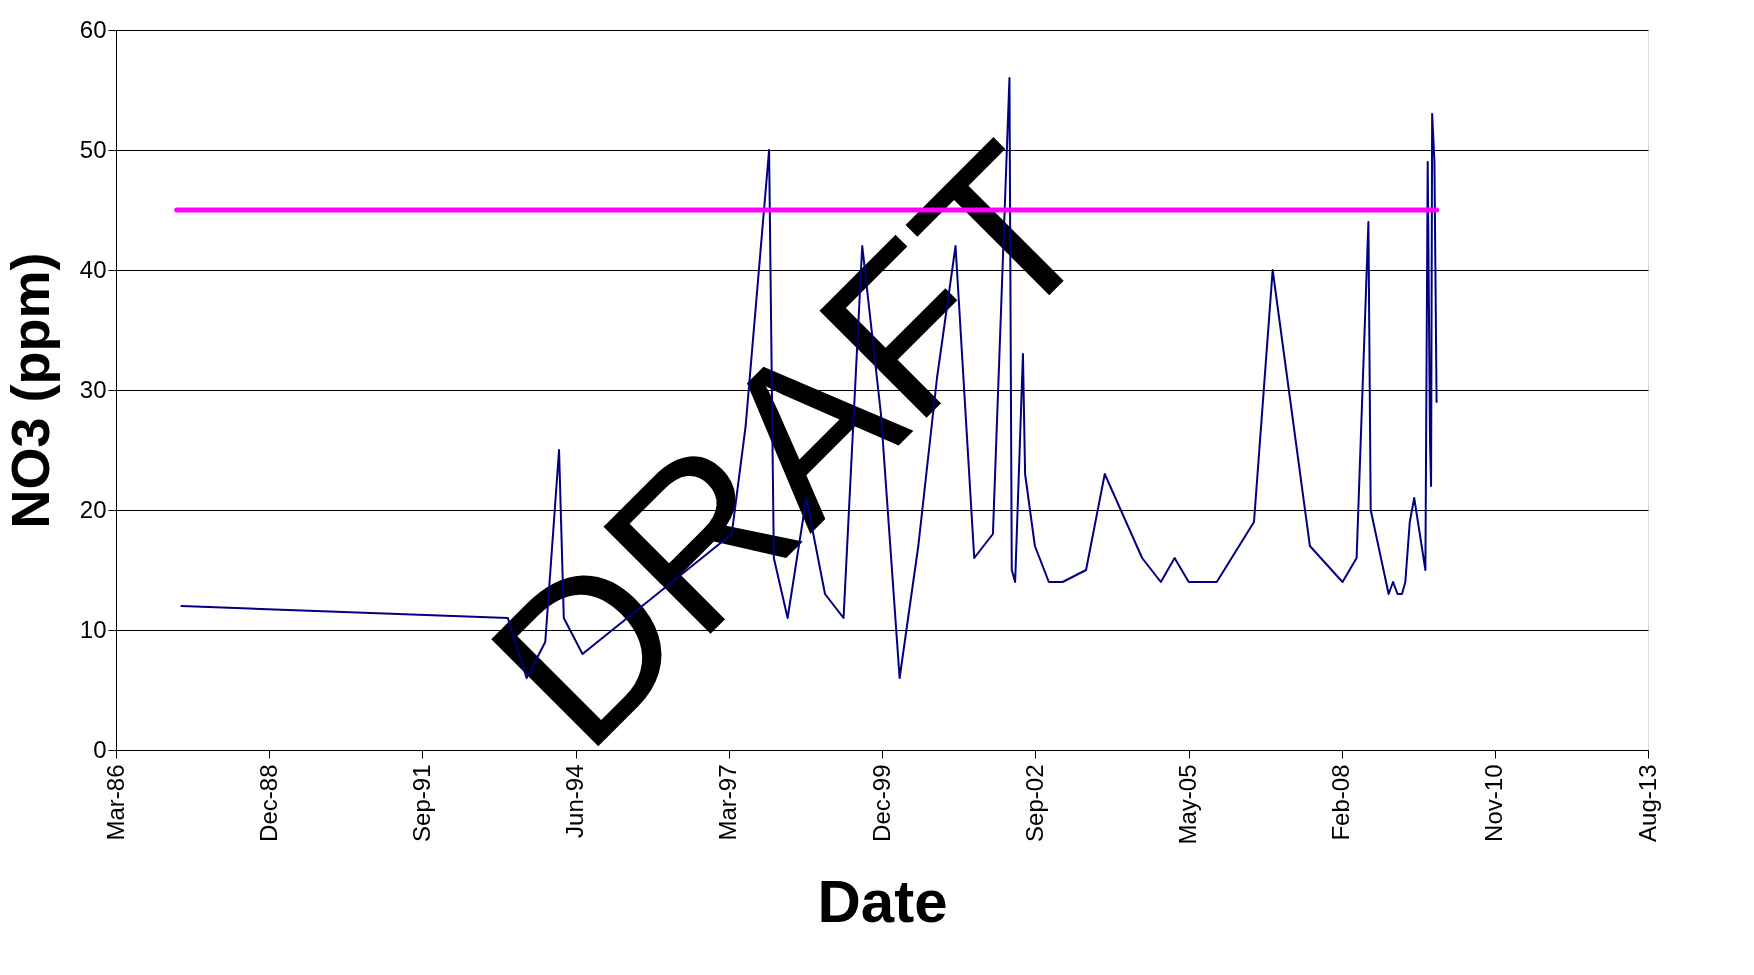 The image size is (1754, 975). I want to click on y-tick-label: 60, so click(93, 29).